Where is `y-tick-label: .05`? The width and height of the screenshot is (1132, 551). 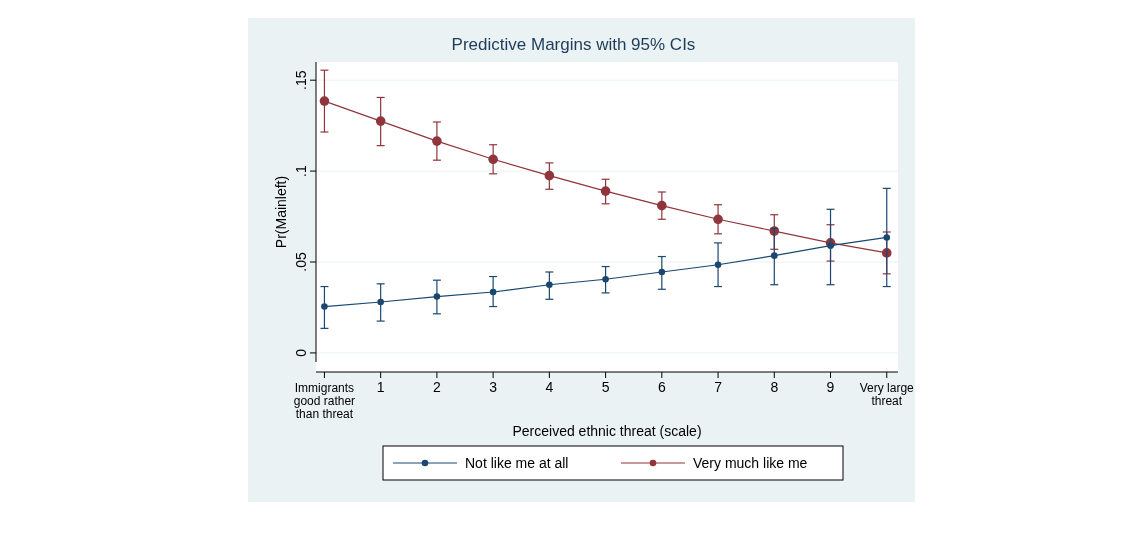 y-tick-label: .05 is located at coordinates (301, 262).